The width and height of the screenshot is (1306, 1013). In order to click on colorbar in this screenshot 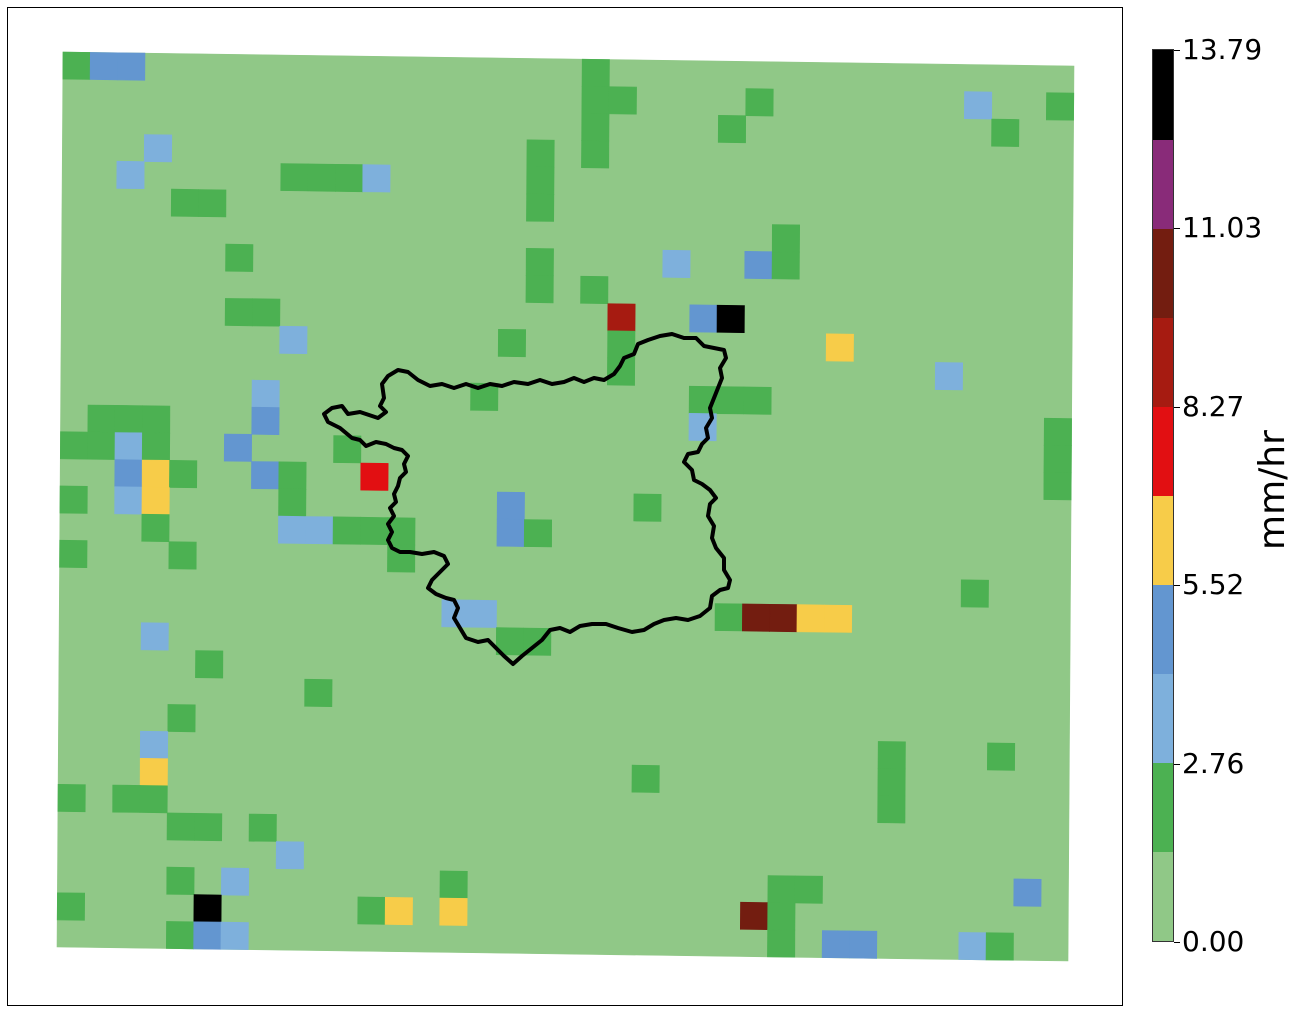, I will do `click(1163, 495)`.